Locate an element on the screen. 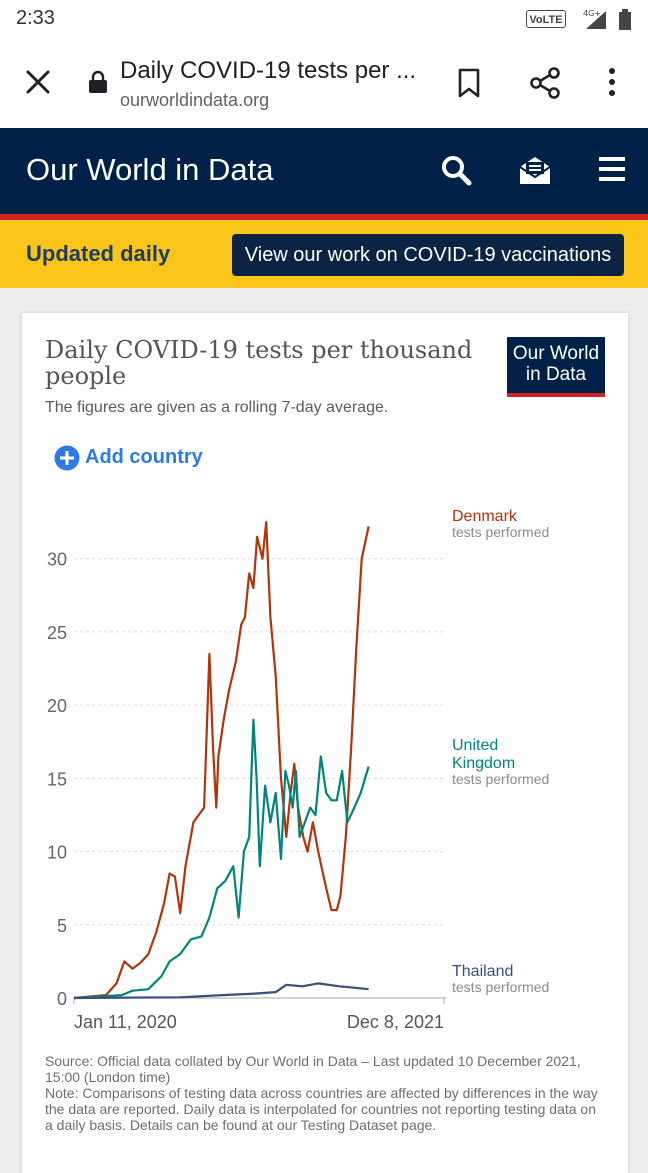 The width and height of the screenshot is (648, 1173). y-tick-label-10: 10 is located at coordinates (57, 853).